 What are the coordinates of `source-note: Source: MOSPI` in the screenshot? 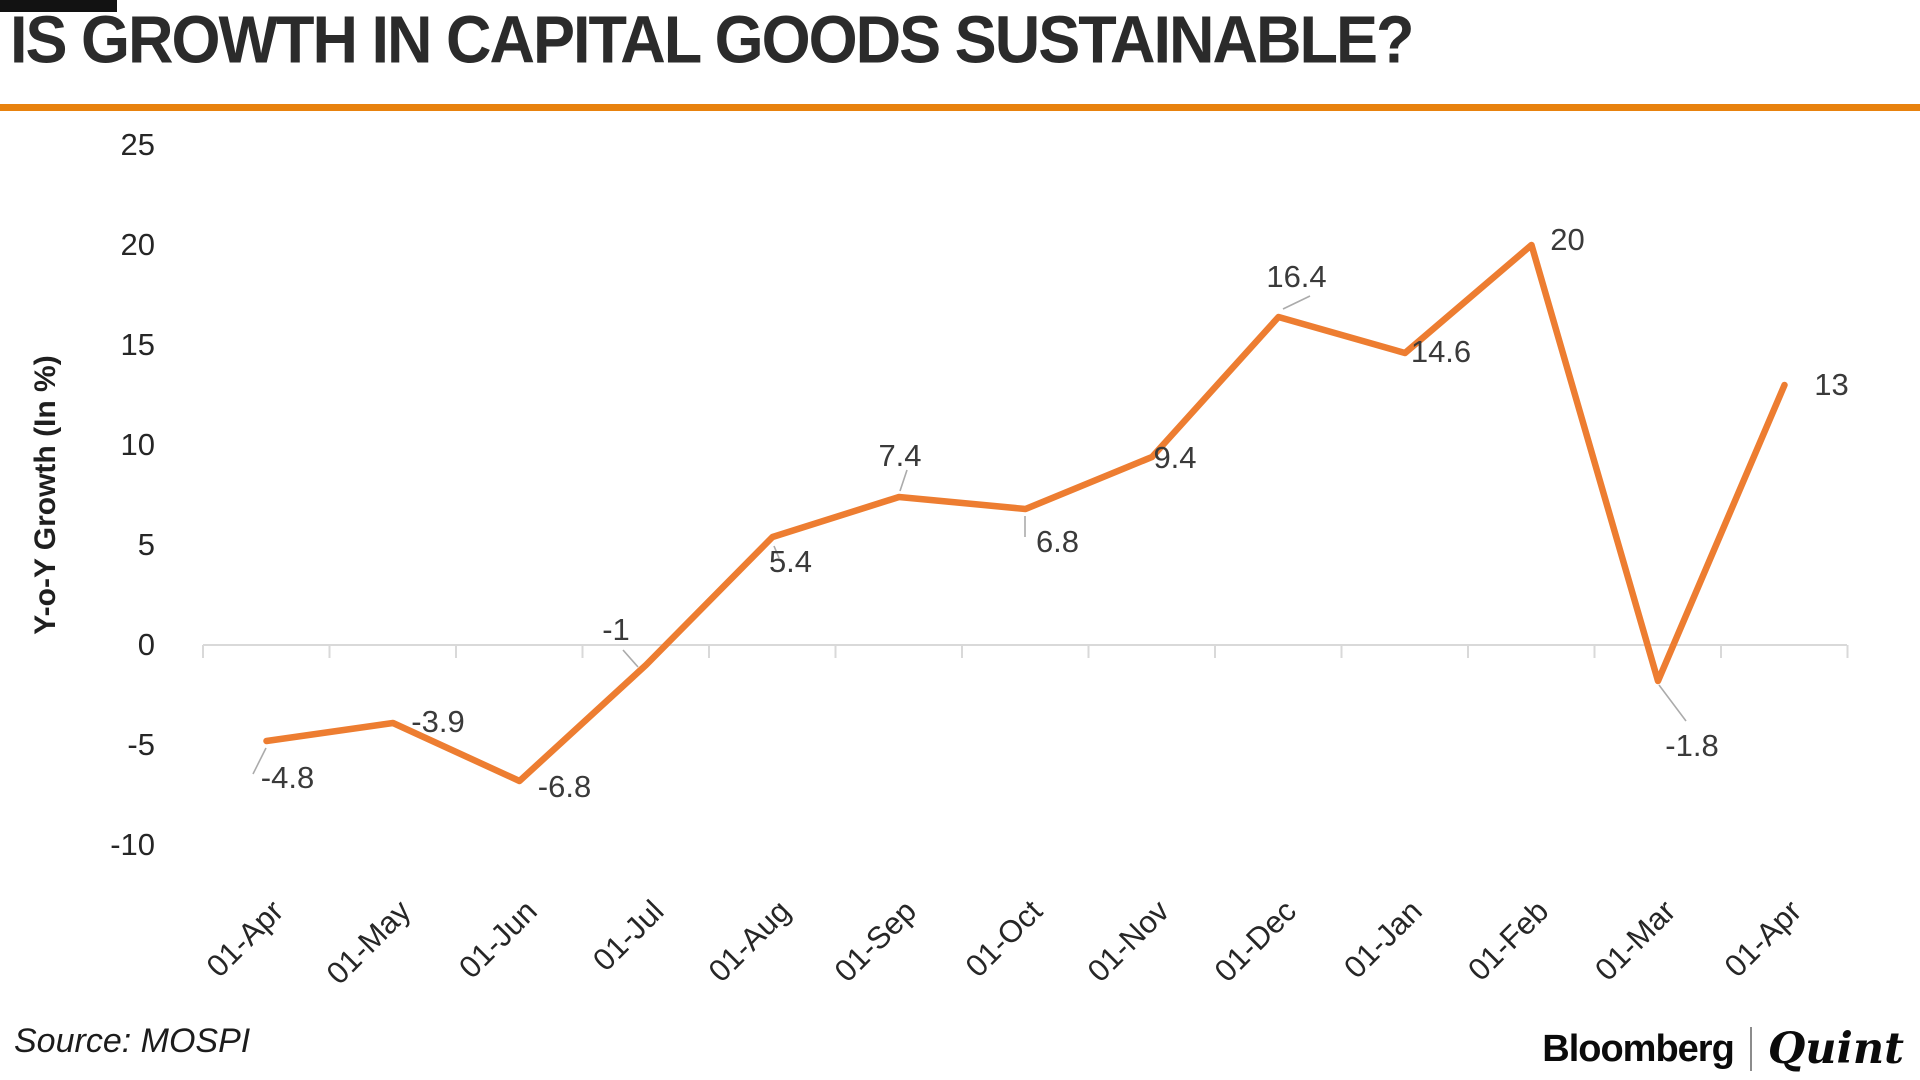 It's located at (132, 1041).